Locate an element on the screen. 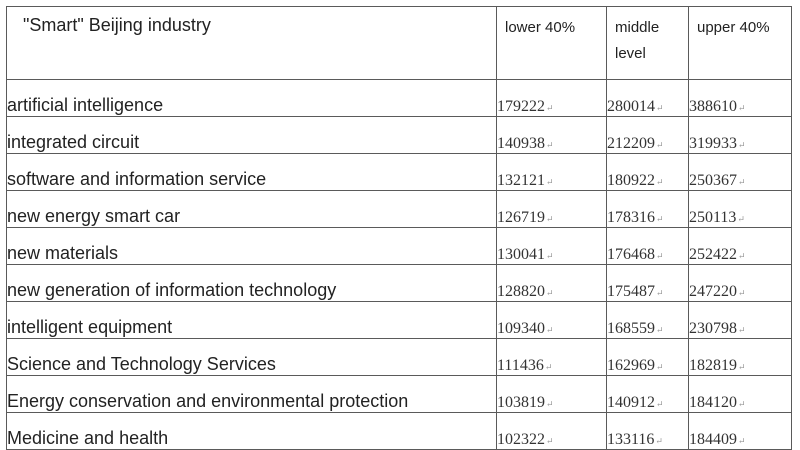 The width and height of the screenshot is (800, 450). table-row: new materials130041176468252422 is located at coordinates (399, 246).